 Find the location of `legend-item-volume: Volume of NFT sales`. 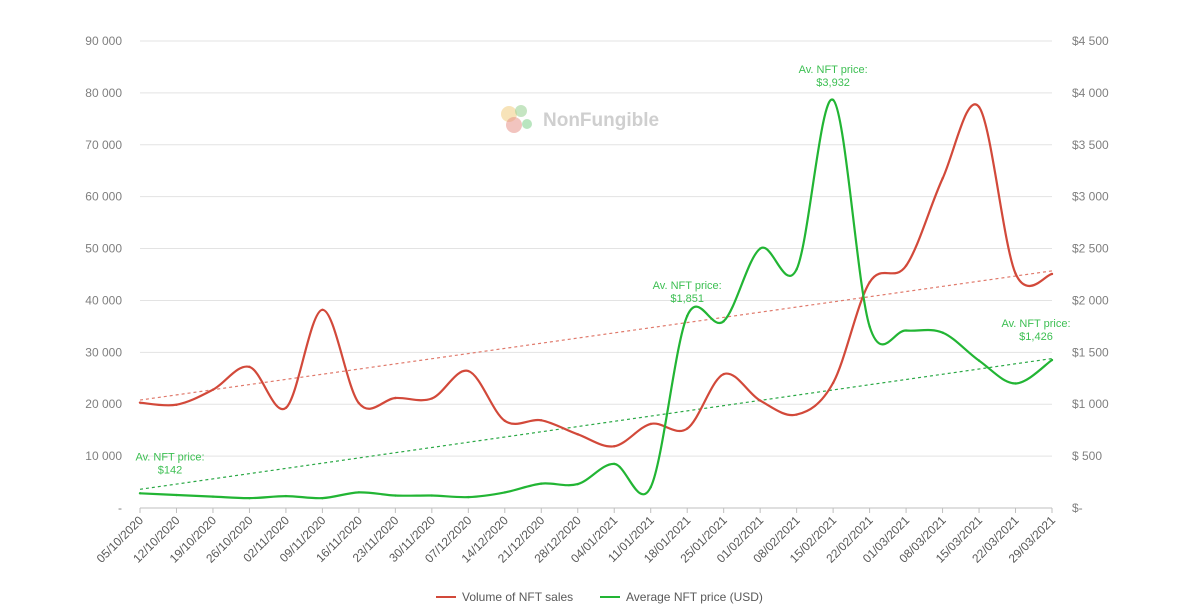

legend-item-volume: Volume of NFT sales is located at coordinates (504, 597).